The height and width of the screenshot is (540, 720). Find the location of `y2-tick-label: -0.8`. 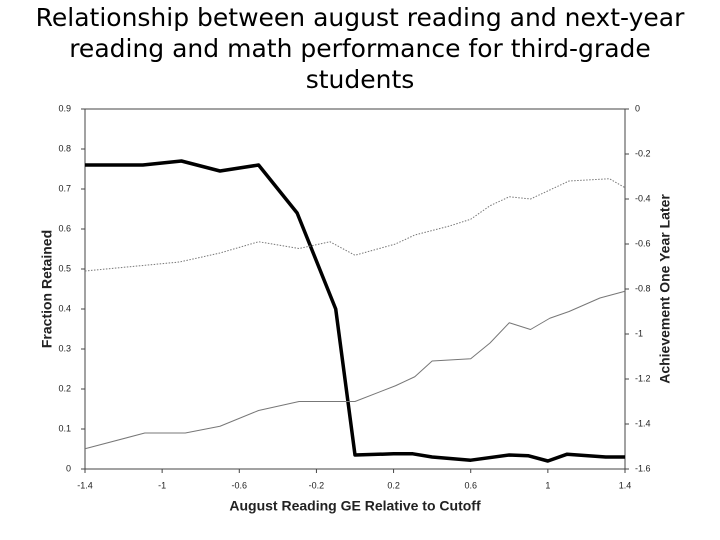

y2-tick-label: -0.8 is located at coordinates (643, 288).